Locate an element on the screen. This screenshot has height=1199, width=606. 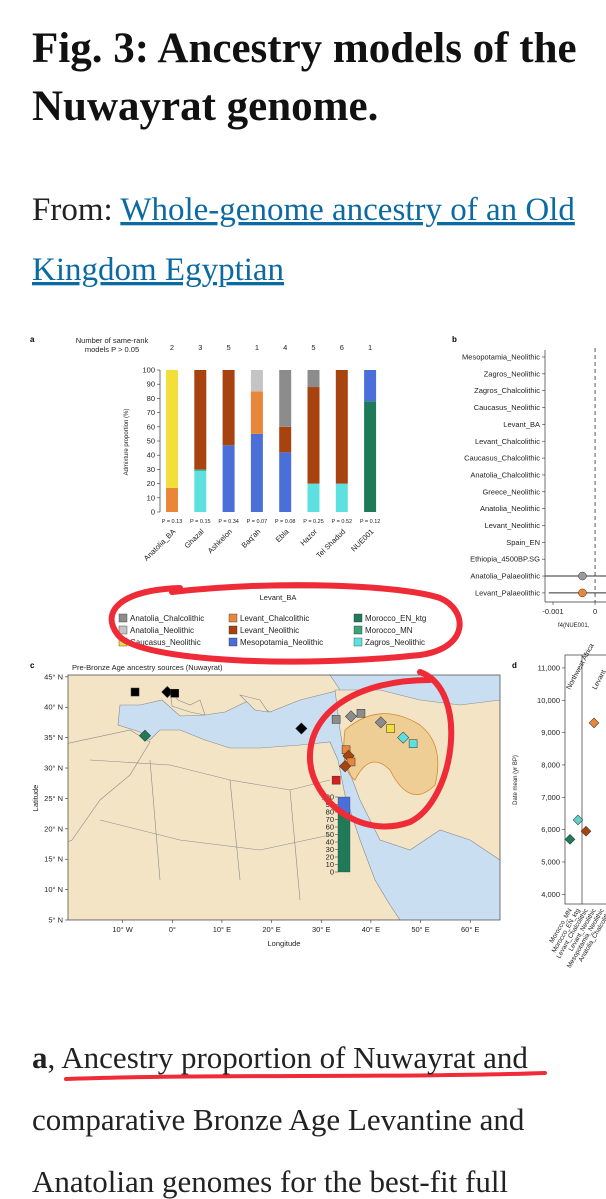
y-tick-label: 6,000 is located at coordinates (550, 829).